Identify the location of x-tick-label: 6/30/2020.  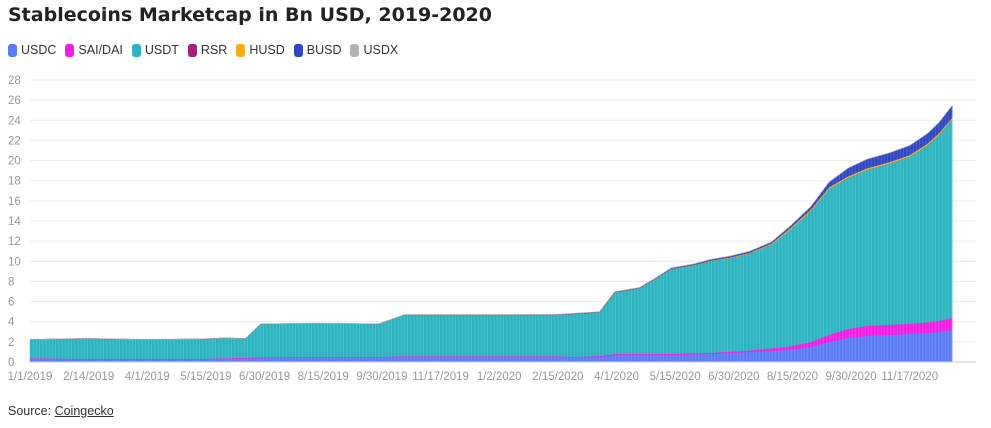
(733, 377).